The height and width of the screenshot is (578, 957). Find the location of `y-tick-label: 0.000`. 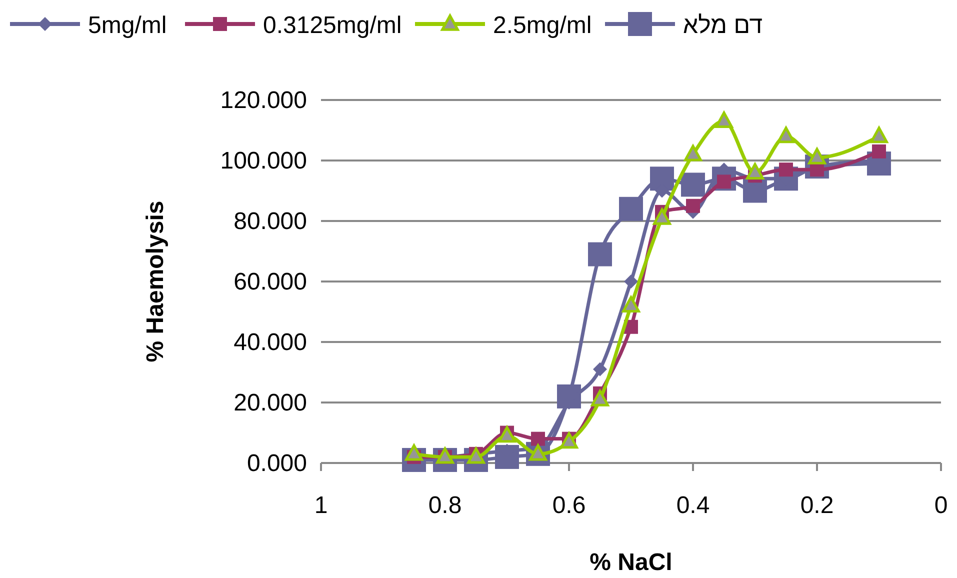

y-tick-label: 0.000 is located at coordinates (276, 463).